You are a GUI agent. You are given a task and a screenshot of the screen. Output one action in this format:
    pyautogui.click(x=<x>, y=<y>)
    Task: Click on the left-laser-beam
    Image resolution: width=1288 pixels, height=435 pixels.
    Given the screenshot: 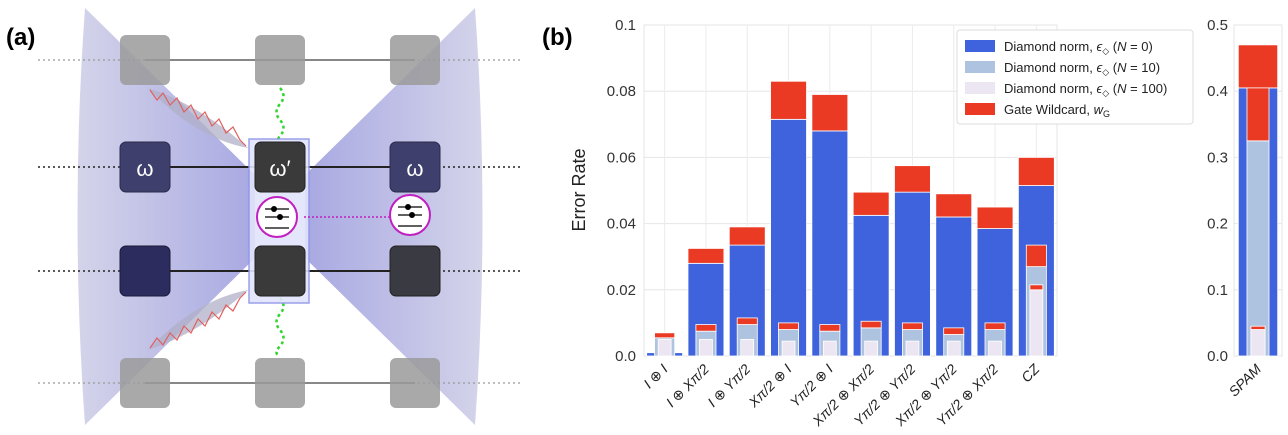 What is the action you would take?
    pyautogui.click(x=166, y=216)
    